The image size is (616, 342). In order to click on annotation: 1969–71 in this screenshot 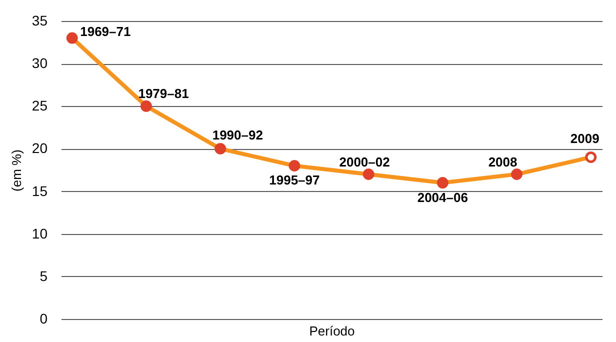, I will do `click(105, 32)`.